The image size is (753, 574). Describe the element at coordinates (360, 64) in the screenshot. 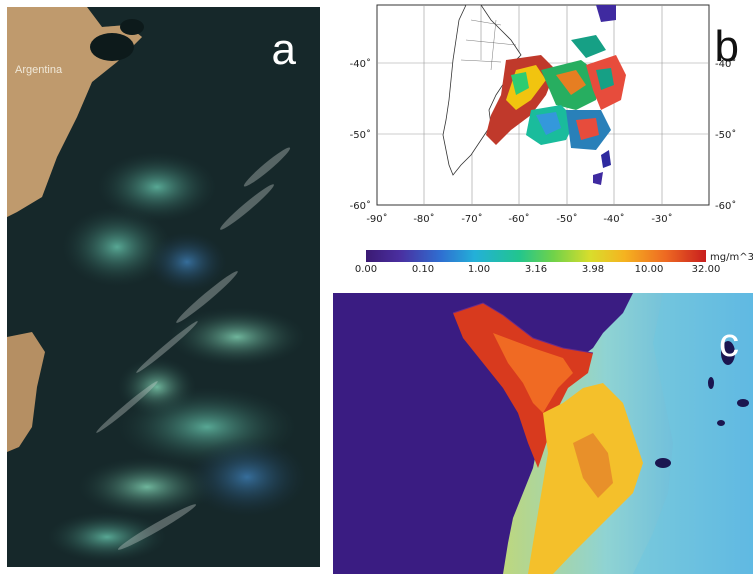

I see `y-tick-left: -40˚` at that location.